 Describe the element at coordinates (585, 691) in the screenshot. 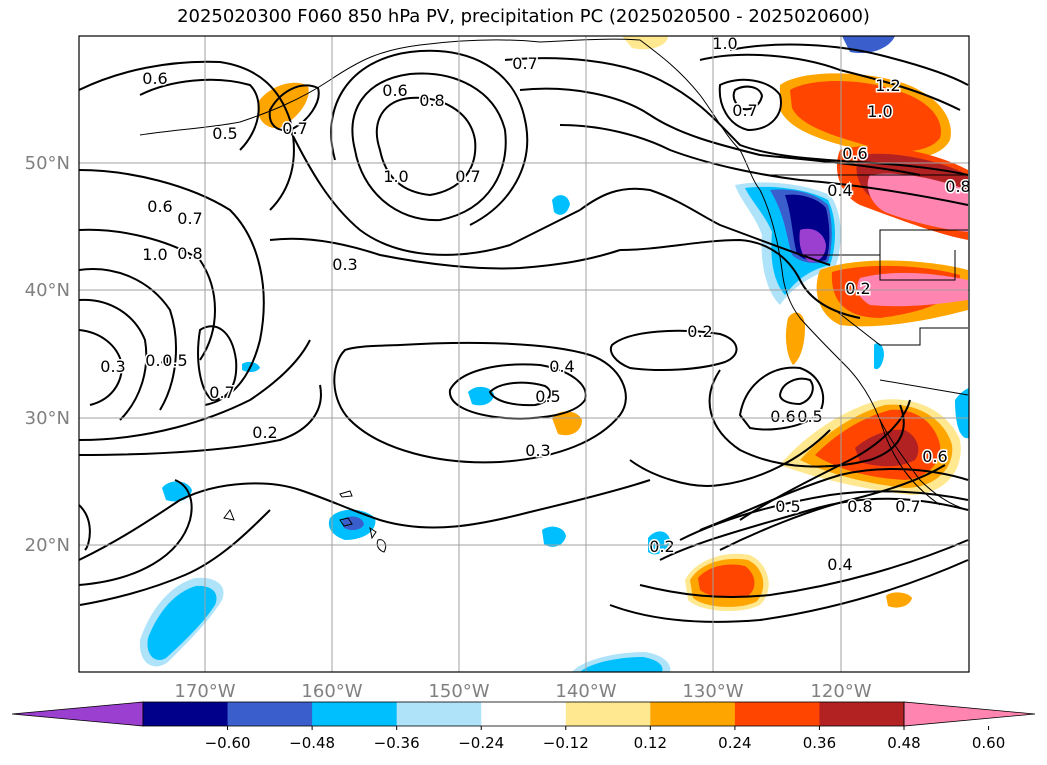

I see `lon-tick-label: 140°W` at that location.